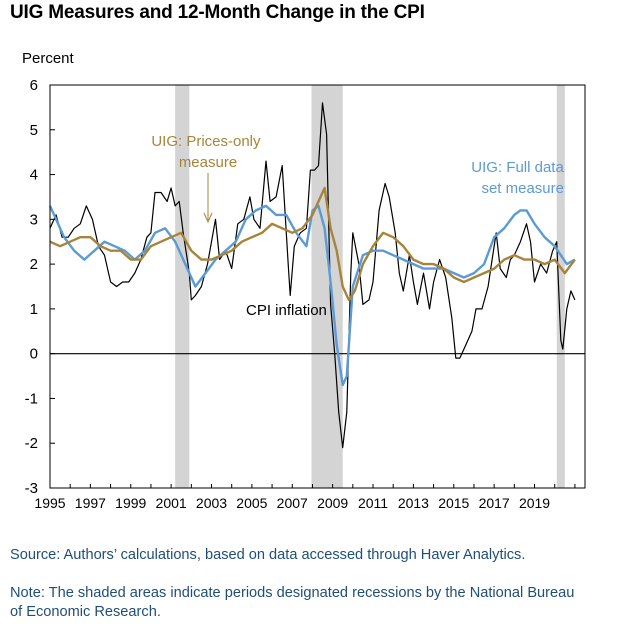 The width and height of the screenshot is (617, 640). Describe the element at coordinates (31, 488) in the screenshot. I see `y-tick-label: -3` at that location.